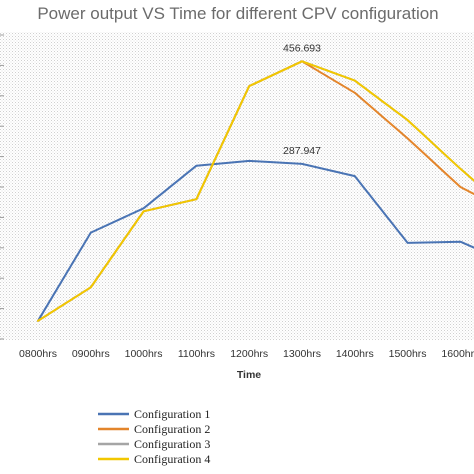 This screenshot has width=474, height=474. I want to click on x-tick-label: 0800hrs, so click(38, 354).